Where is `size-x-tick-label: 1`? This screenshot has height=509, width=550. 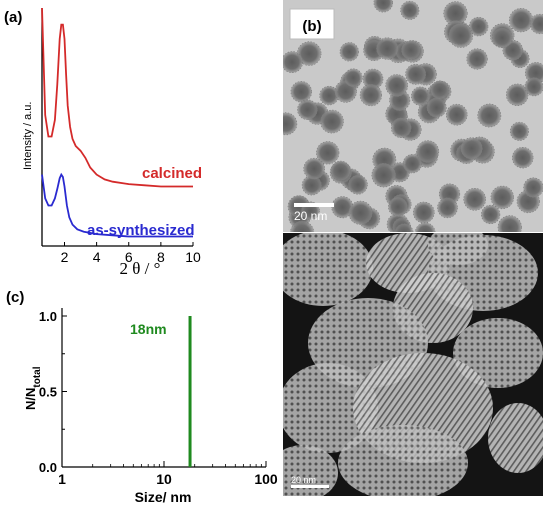 size-x-tick-label: 1 is located at coordinates (62, 479).